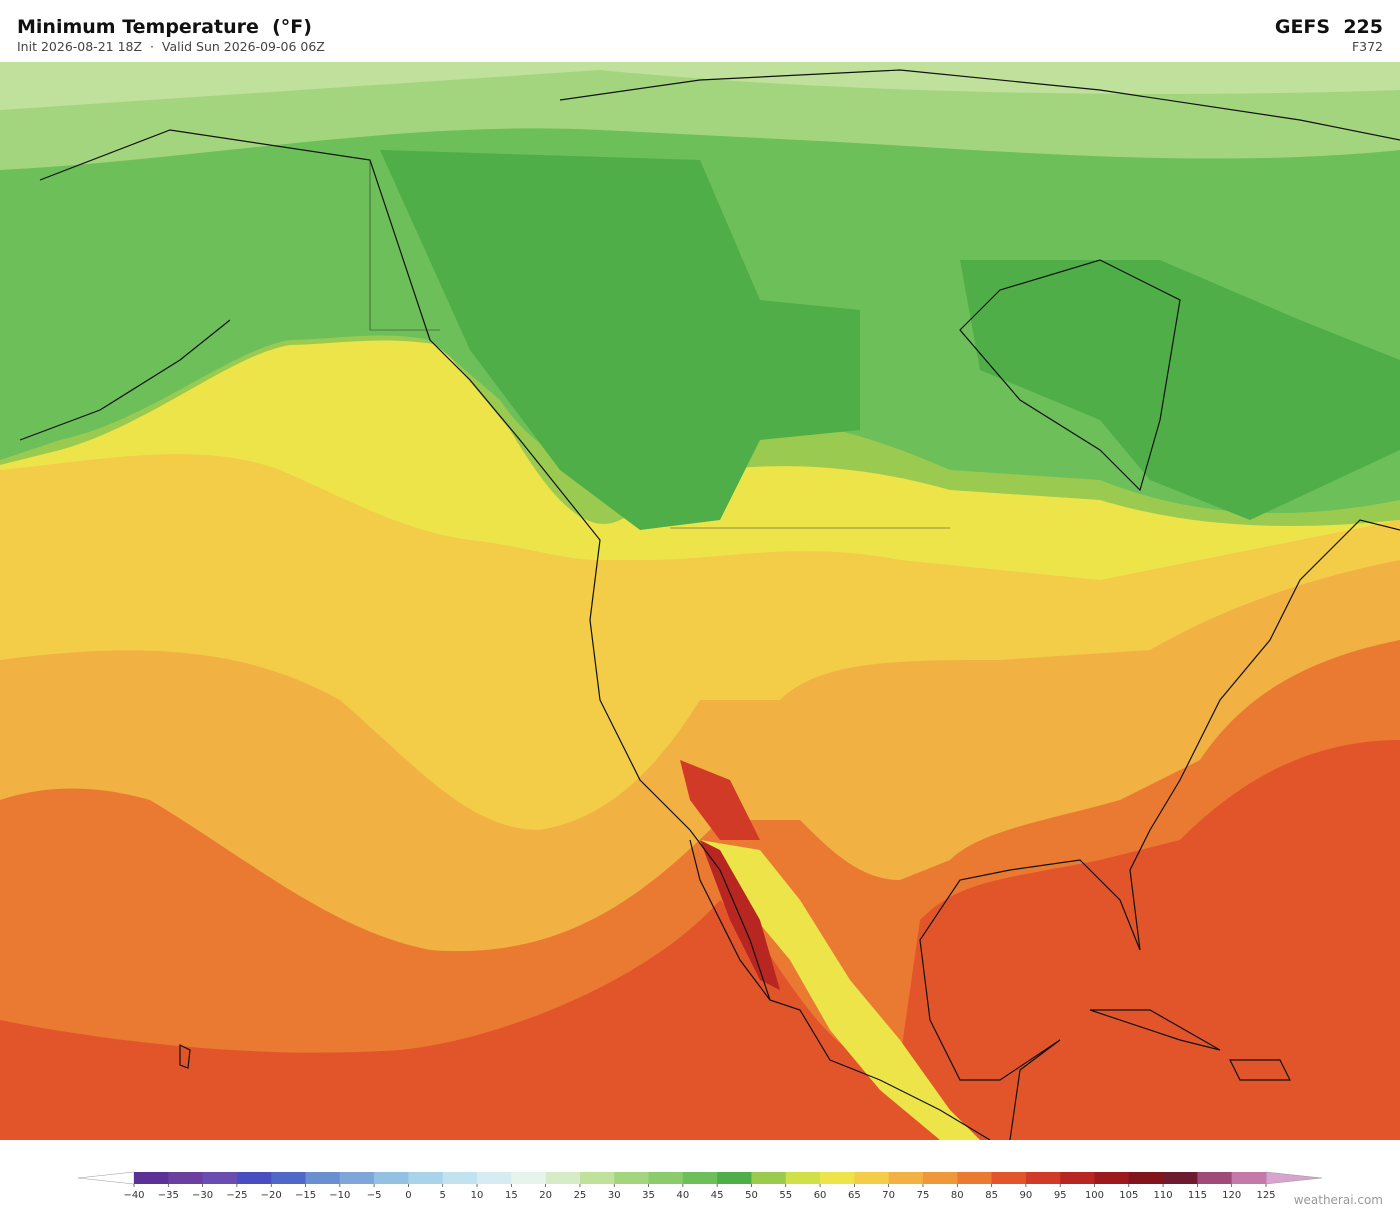  Describe the element at coordinates (202, 1195) in the screenshot. I see `colorbar-tick-label: −30` at that location.